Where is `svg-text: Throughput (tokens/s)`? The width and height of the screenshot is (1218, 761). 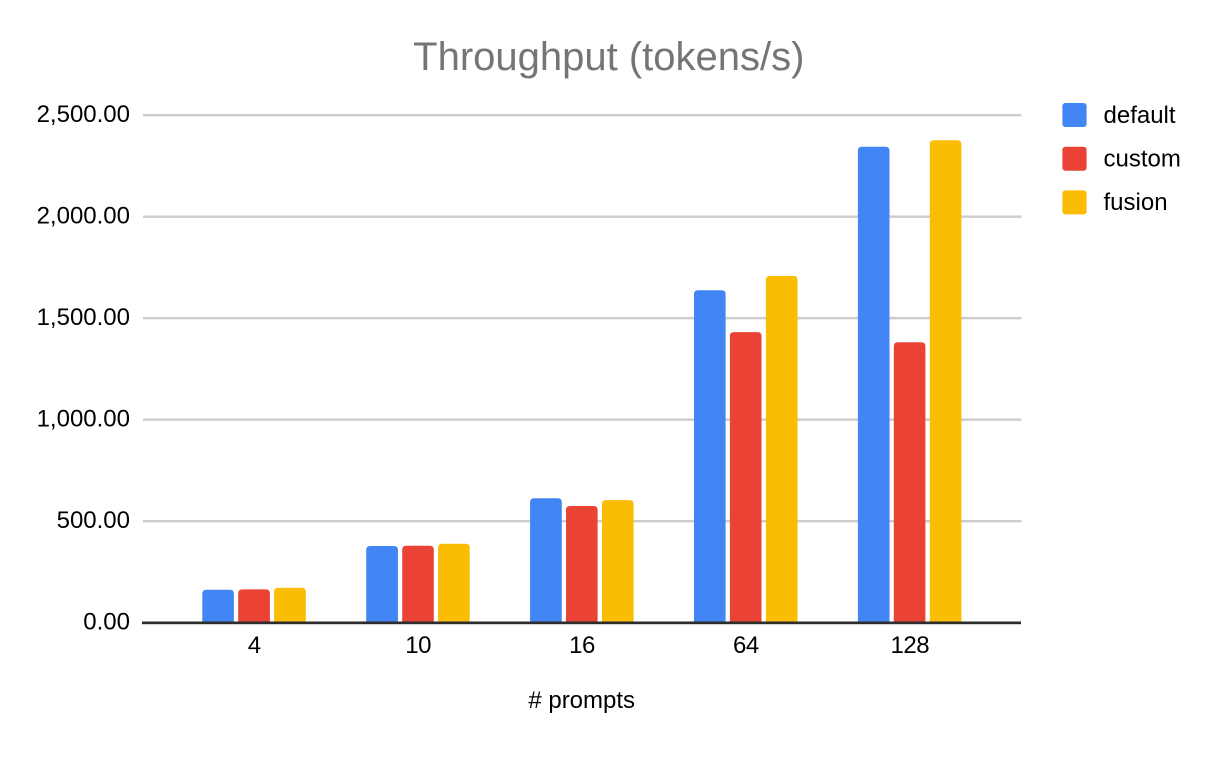
svg-text: Throughput (tokens/s) is located at coordinates (608, 57).